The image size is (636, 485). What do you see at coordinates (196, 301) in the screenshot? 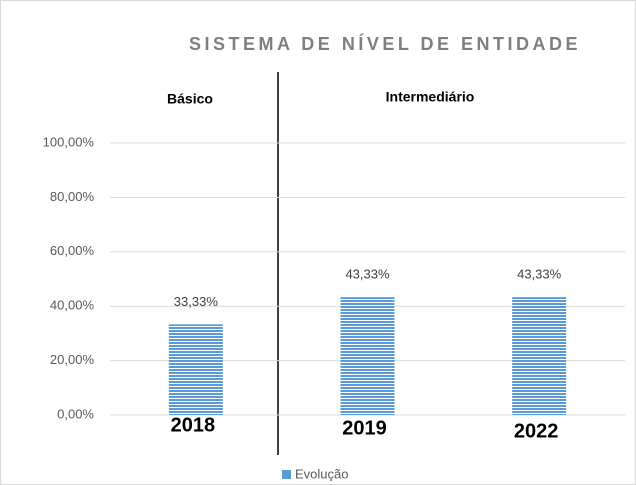
I see `data-label: 33,33%` at bounding box center [196, 301].